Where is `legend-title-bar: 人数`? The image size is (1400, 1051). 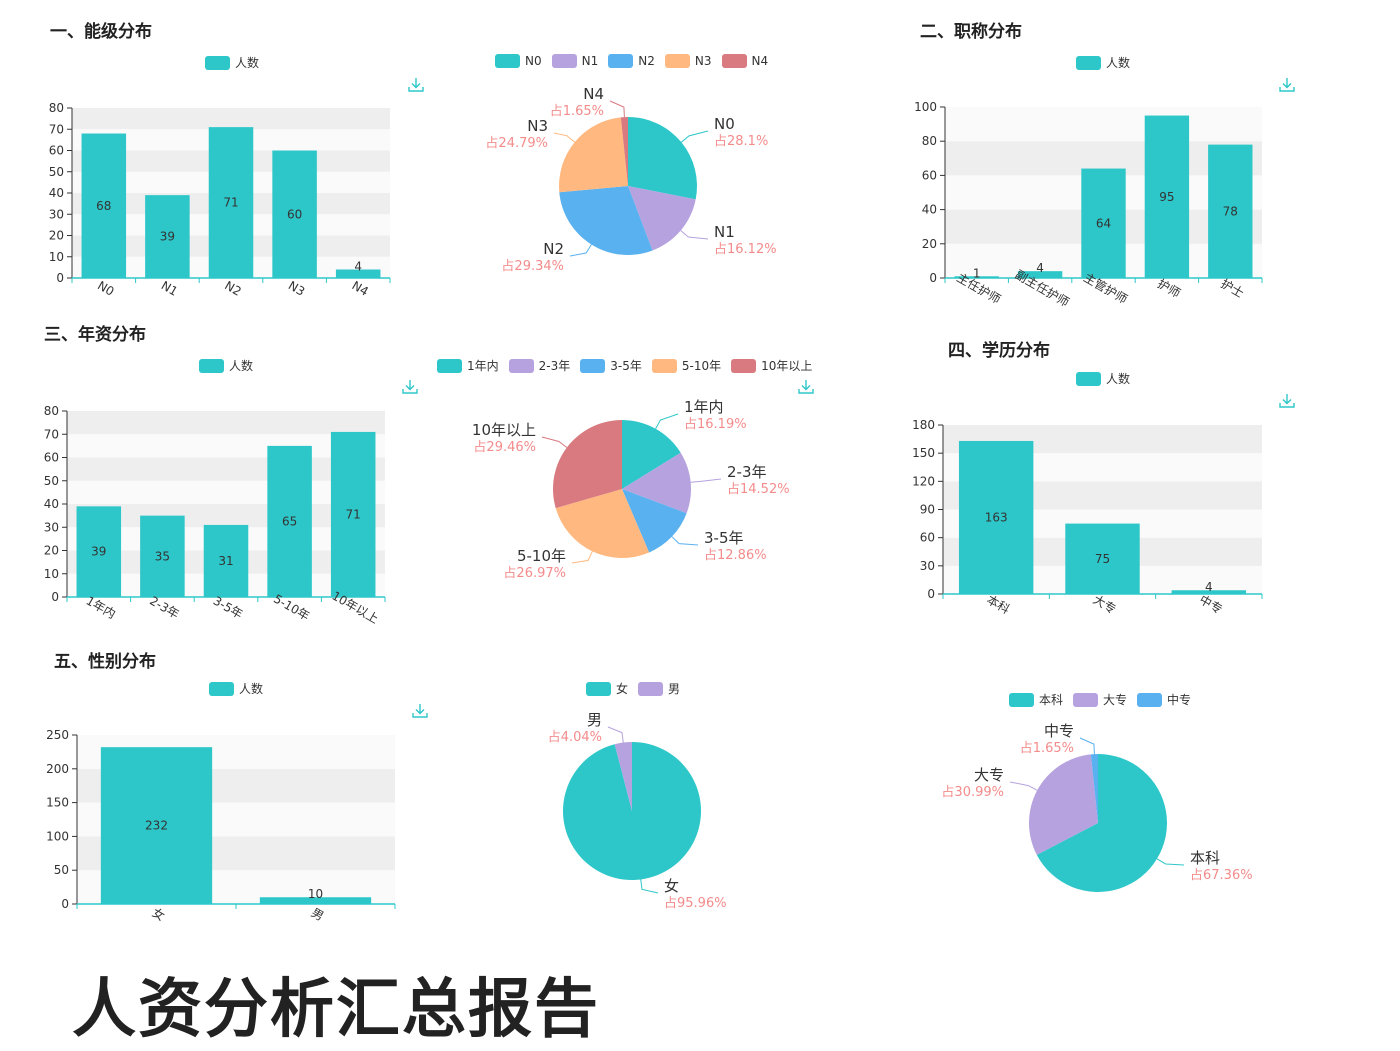
legend-title-bar: 人数 is located at coordinates (1103, 62).